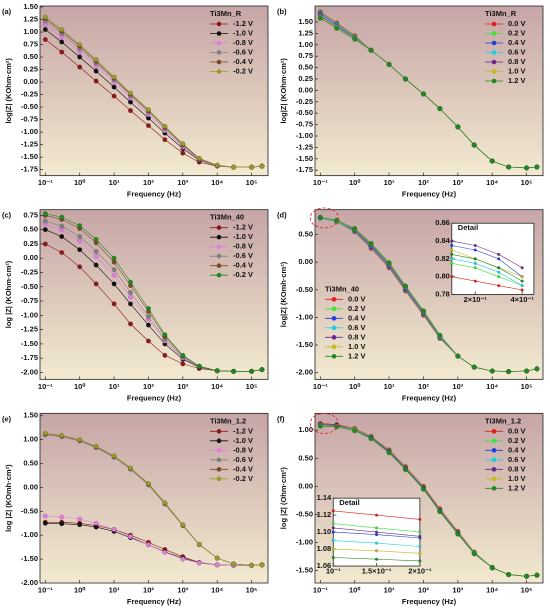  What do you see at coordinates (517, 459) in the screenshot?
I see `legend-label: 0.6 V` at bounding box center [517, 459].